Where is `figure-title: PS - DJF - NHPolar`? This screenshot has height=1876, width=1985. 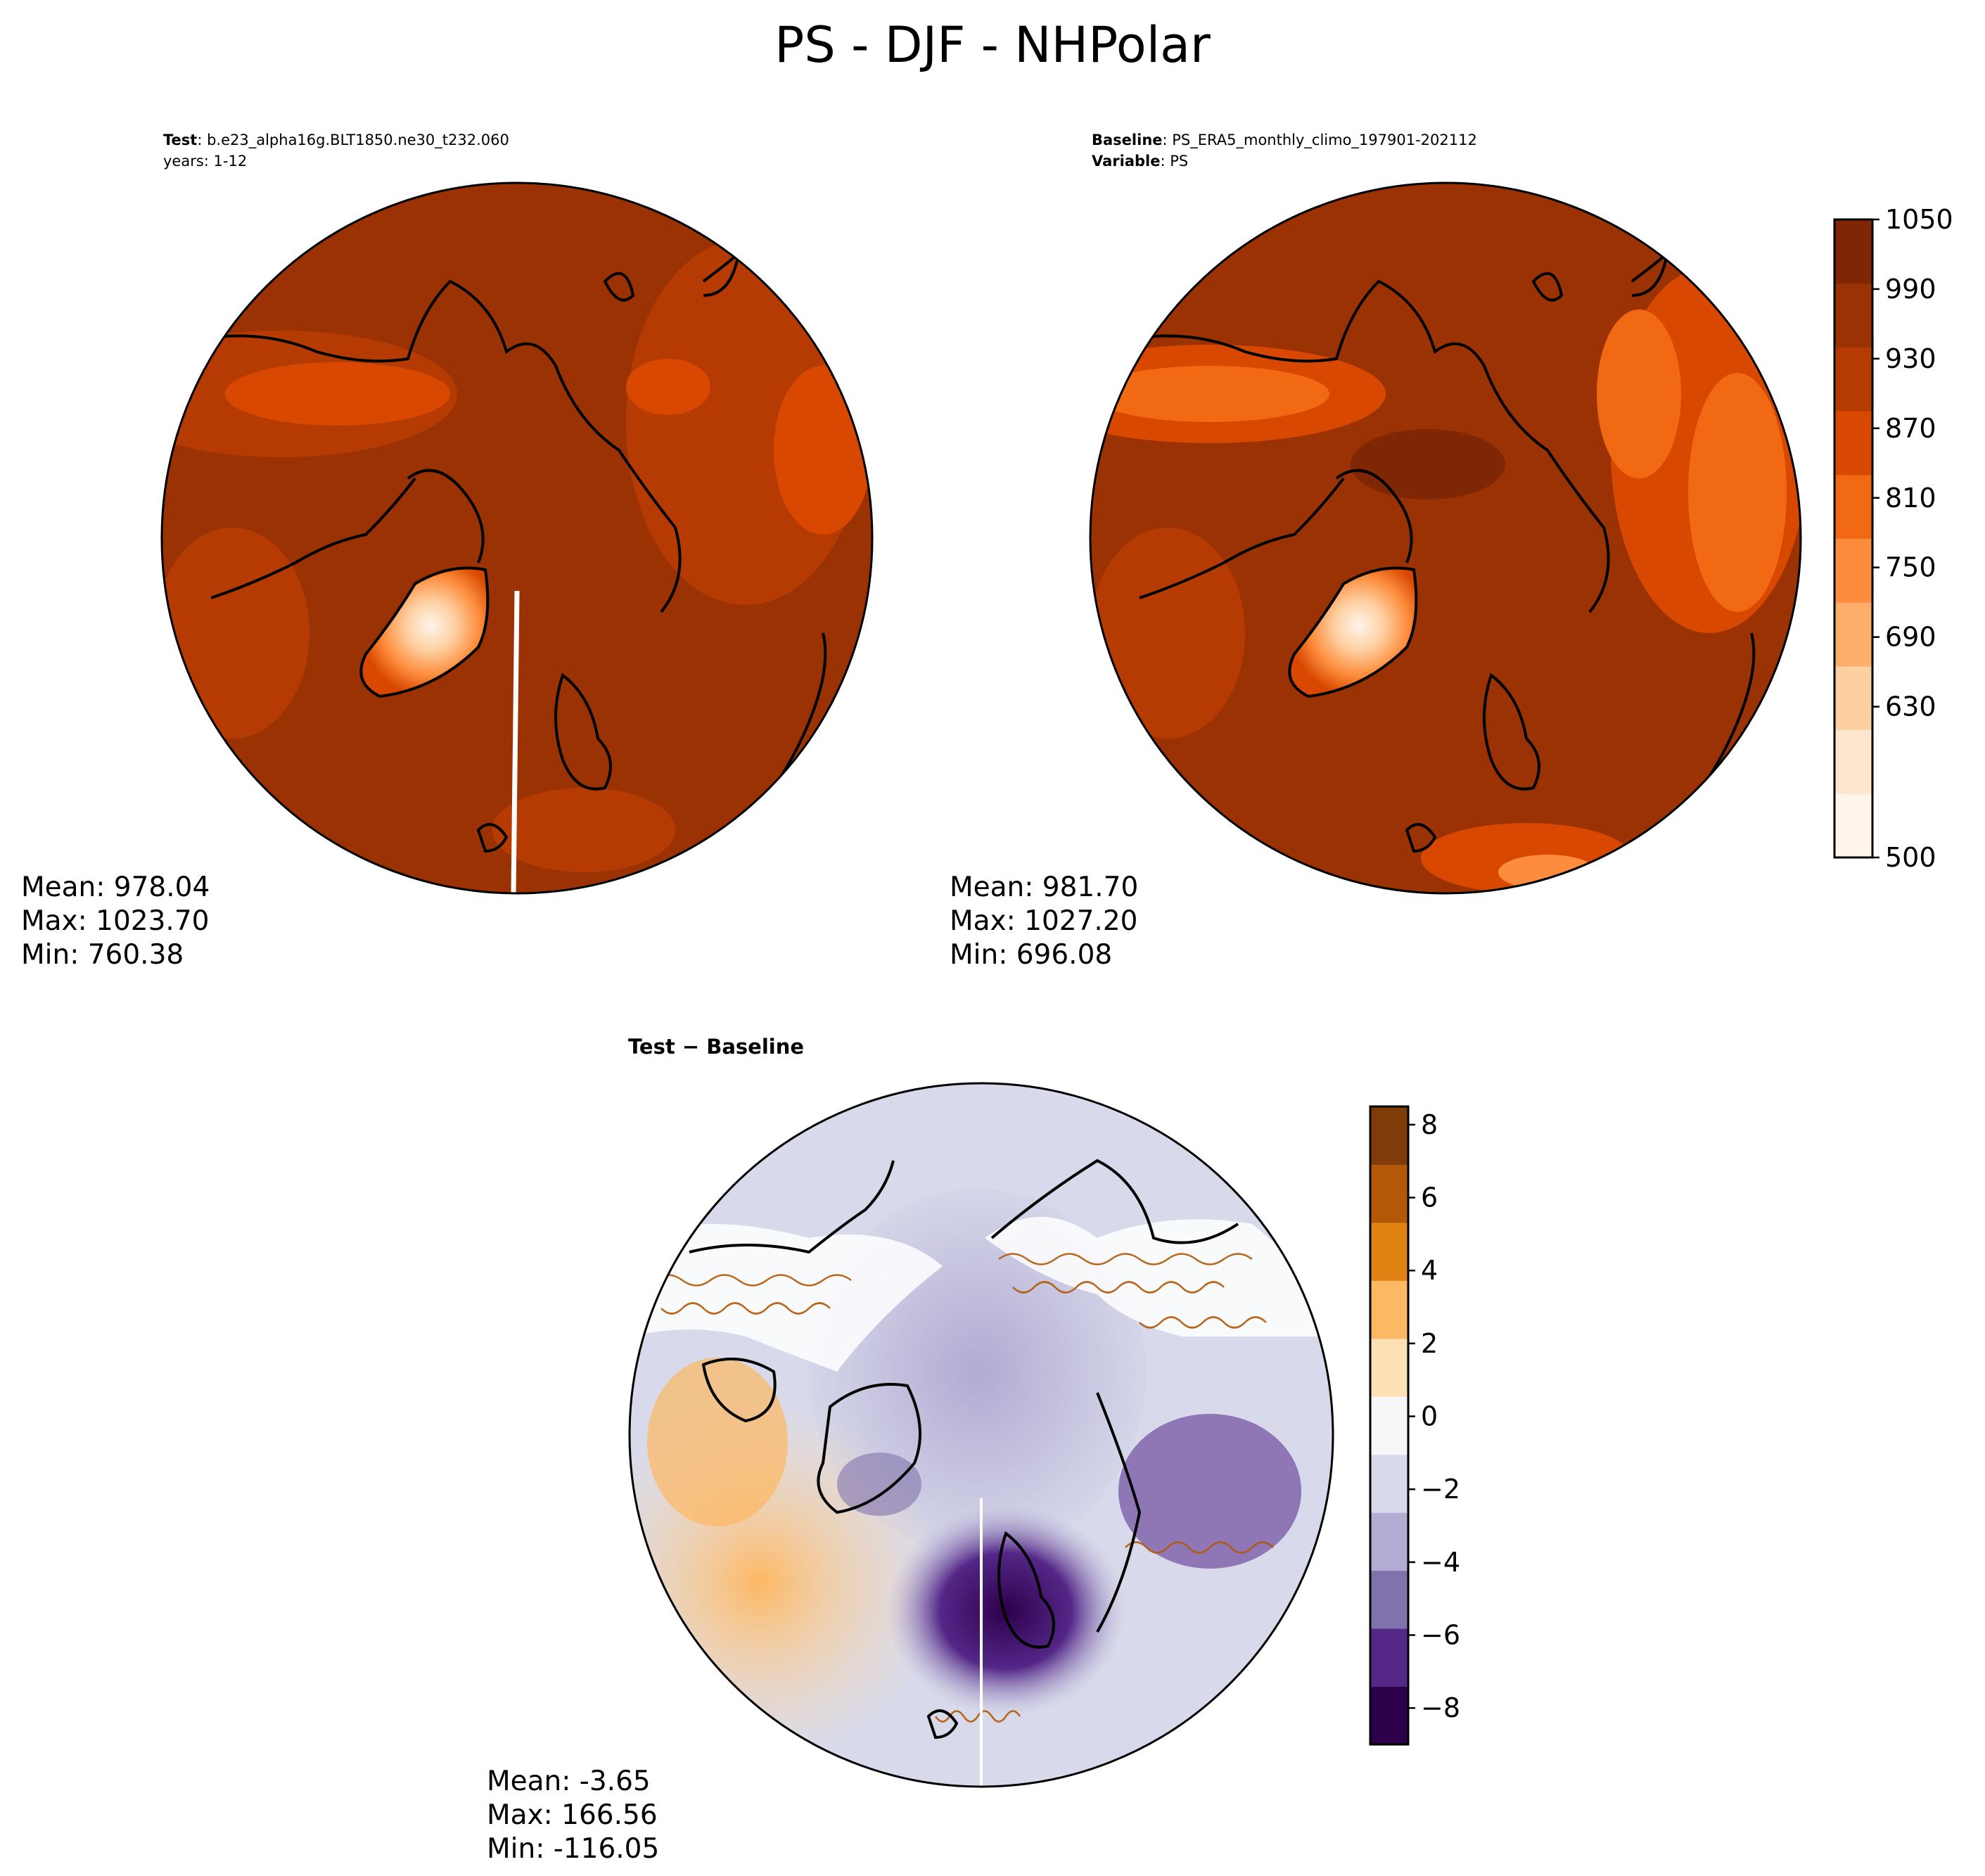 figure-title: PS - DJF - NHPolar is located at coordinates (992, 45).